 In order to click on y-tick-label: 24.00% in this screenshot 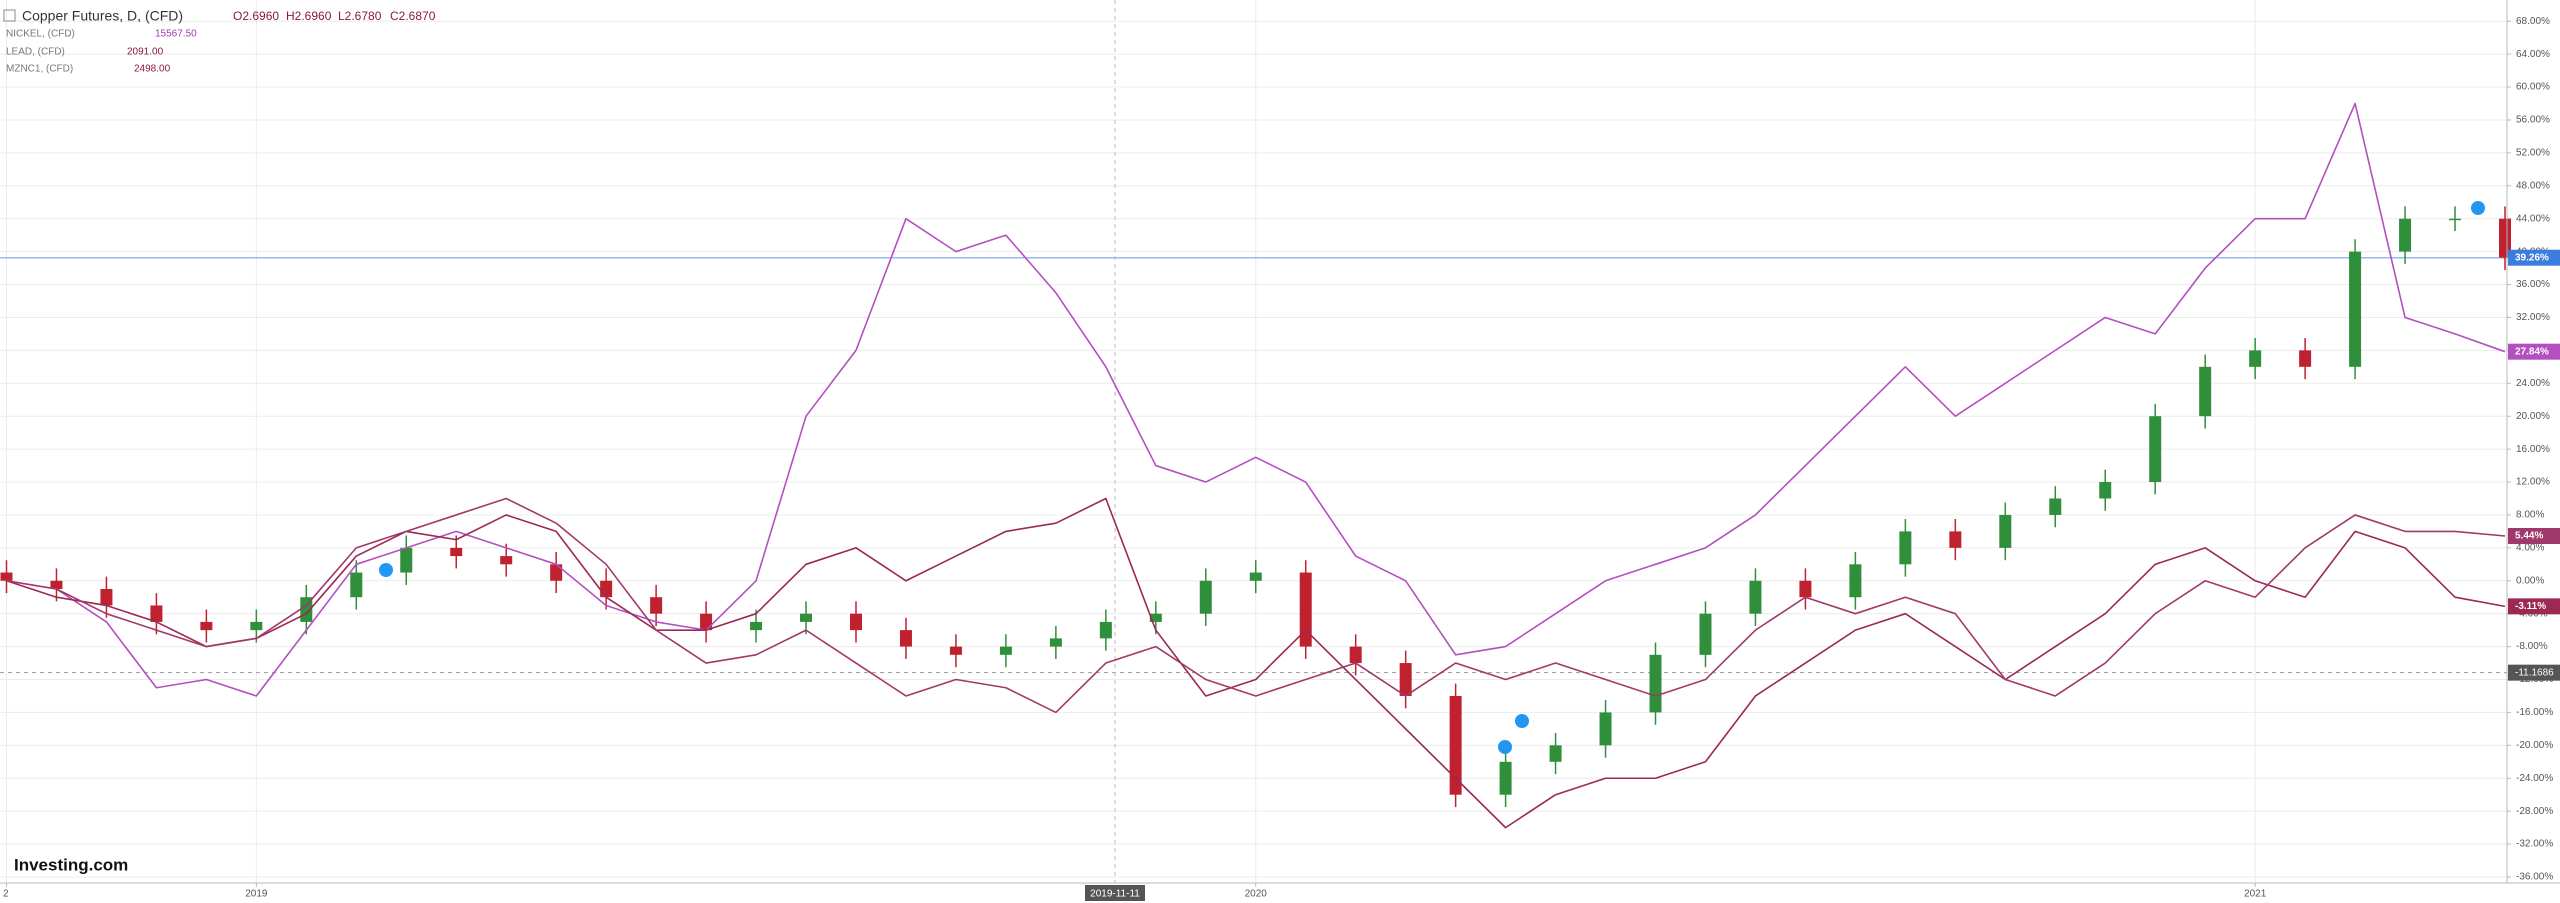, I will do `click(2533, 383)`.